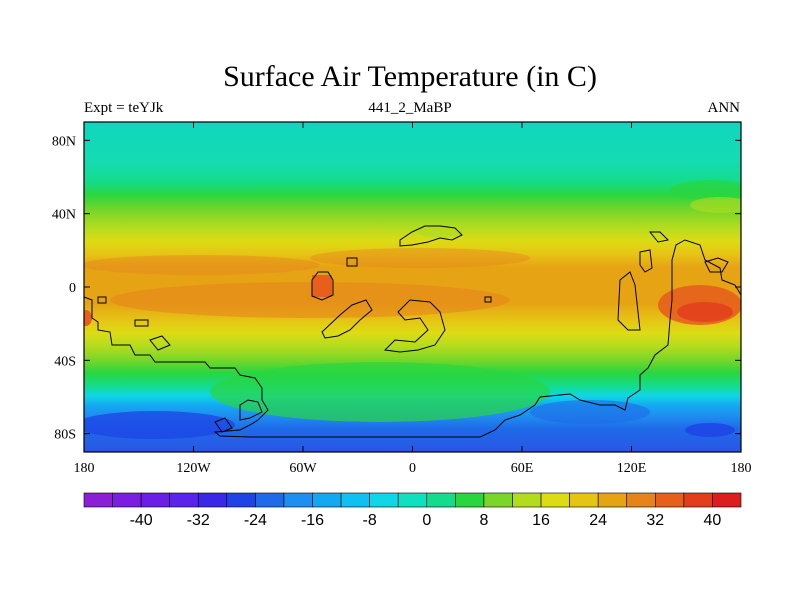  I want to click on colorbar-label: 0, so click(426, 520).